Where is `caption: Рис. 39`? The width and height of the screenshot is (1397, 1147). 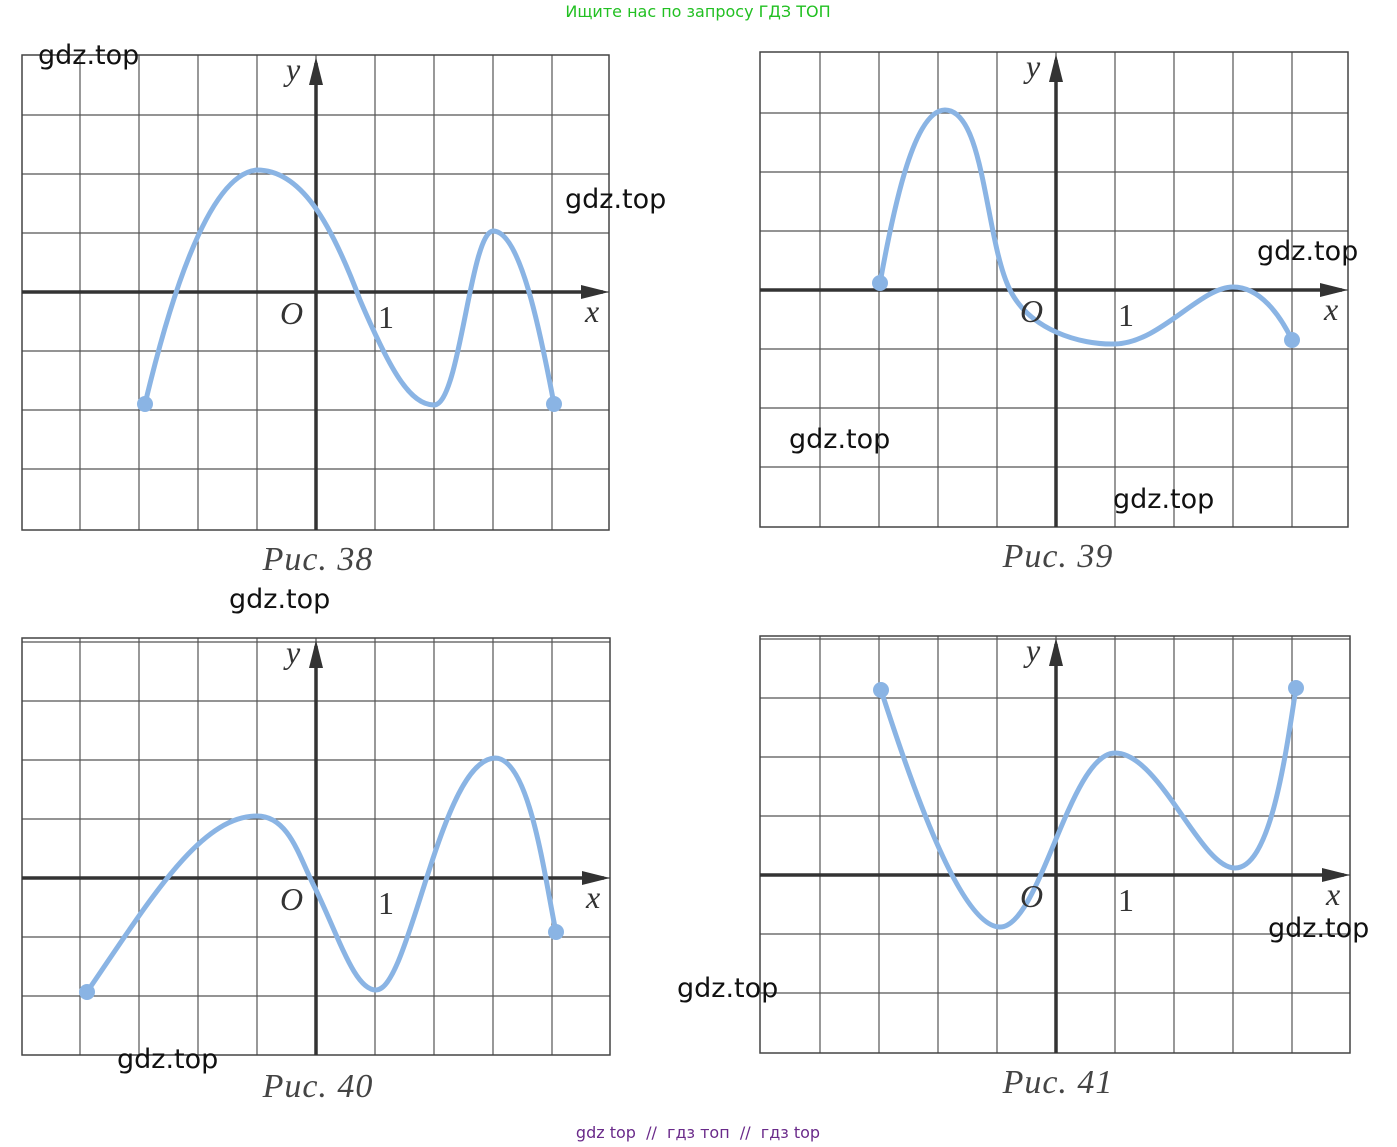
caption: Рис. 39 is located at coordinates (1058, 556).